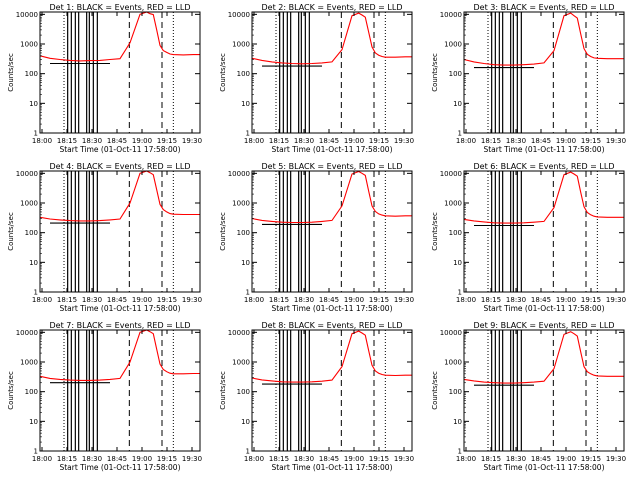  I want to click on panel-title: Det 5: BLACK = Events, RED = LLD, so click(332, 166).